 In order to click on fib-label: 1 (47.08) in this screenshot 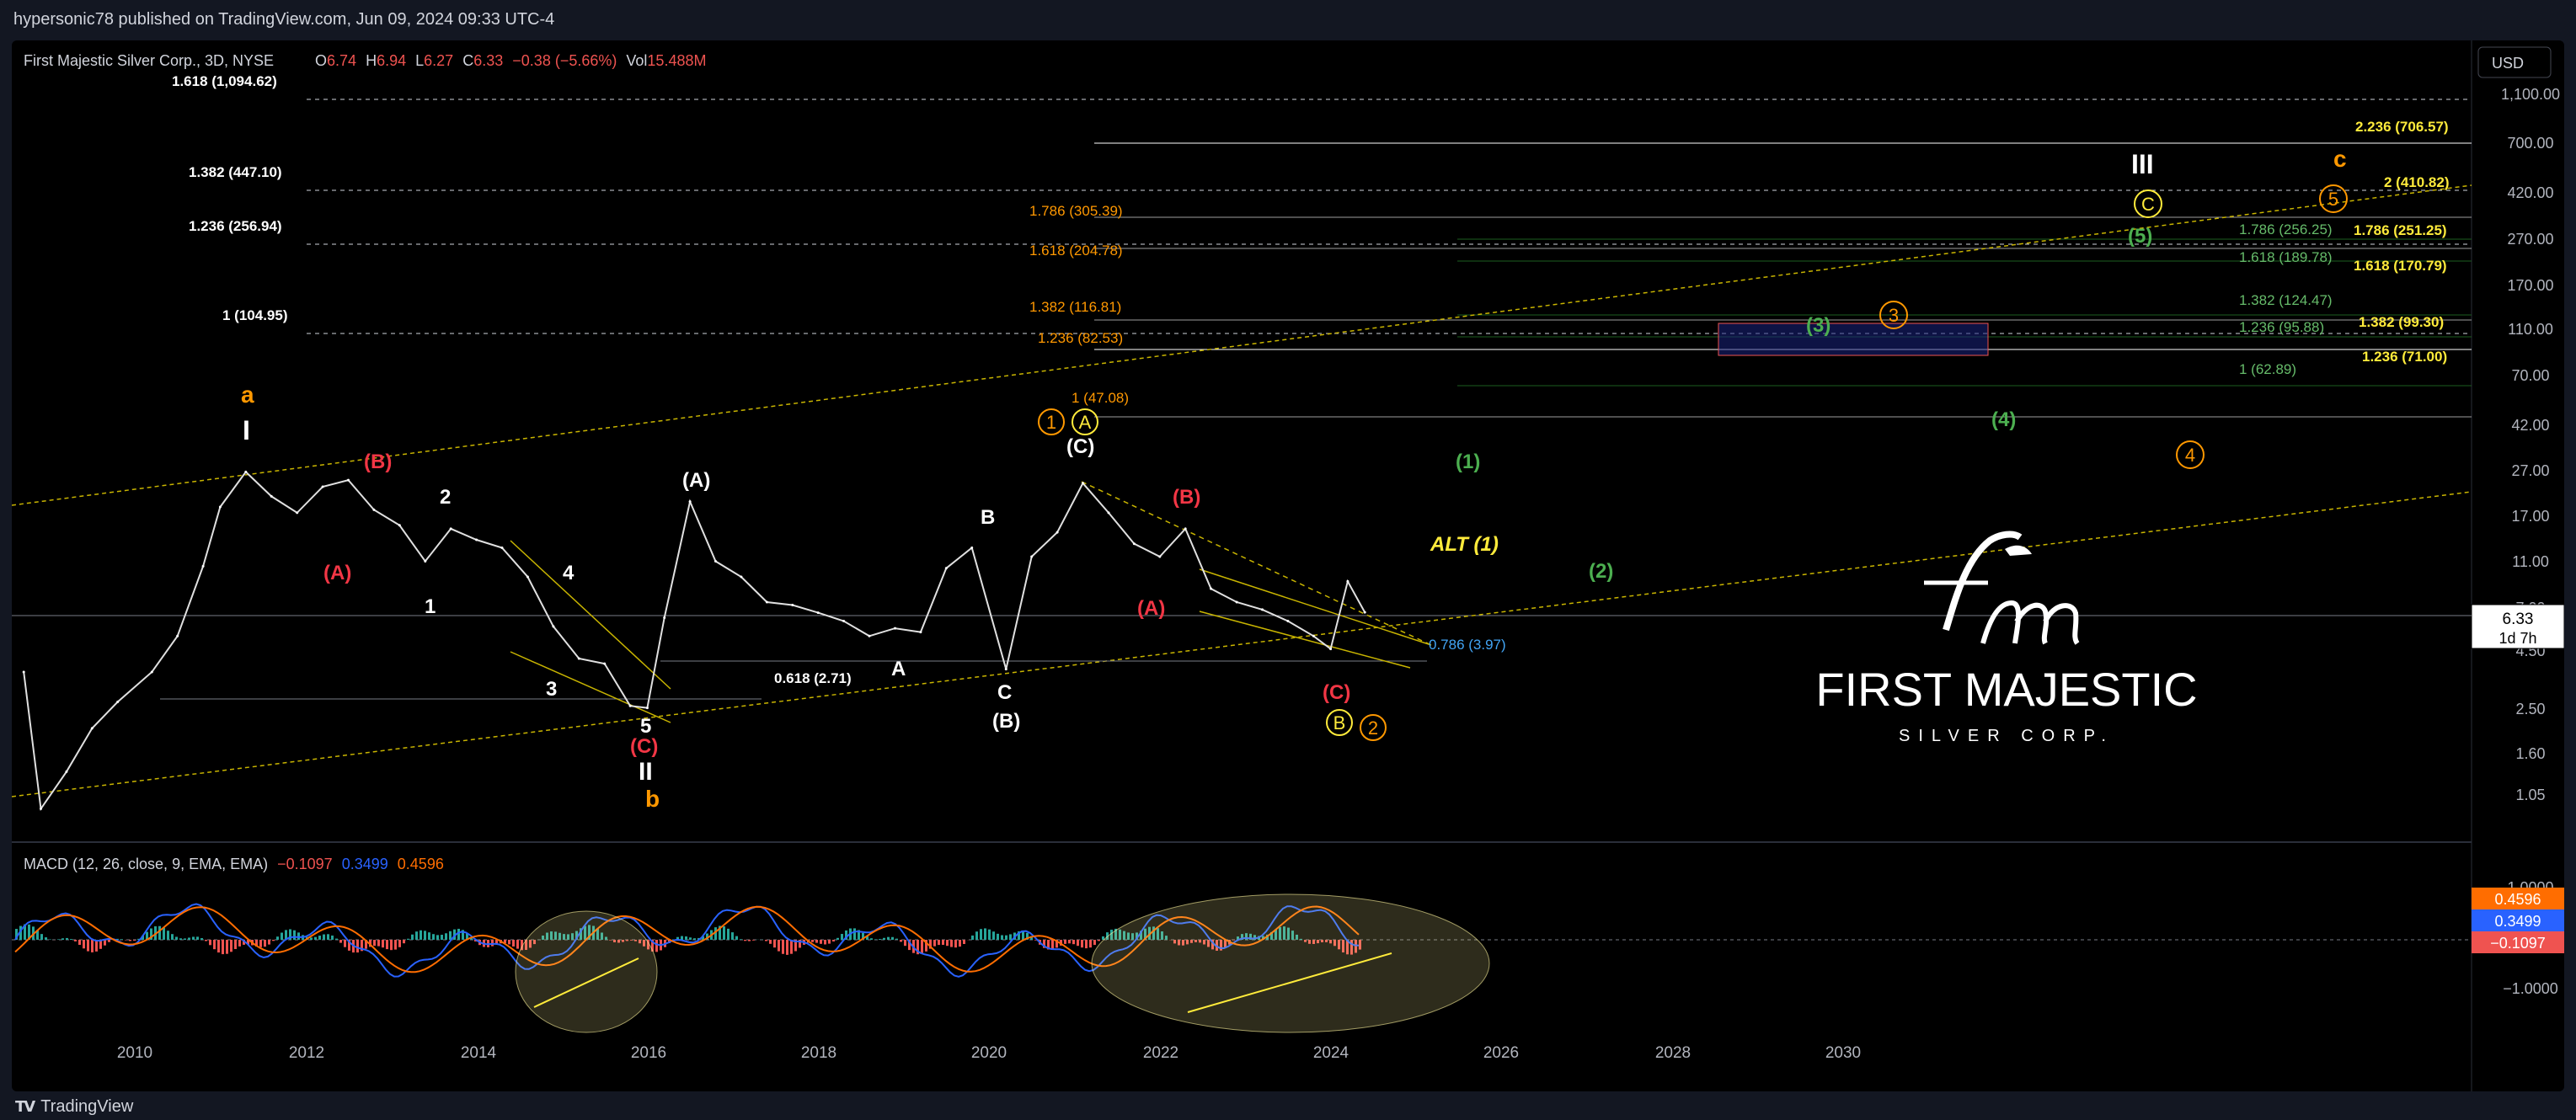, I will do `click(1100, 398)`.